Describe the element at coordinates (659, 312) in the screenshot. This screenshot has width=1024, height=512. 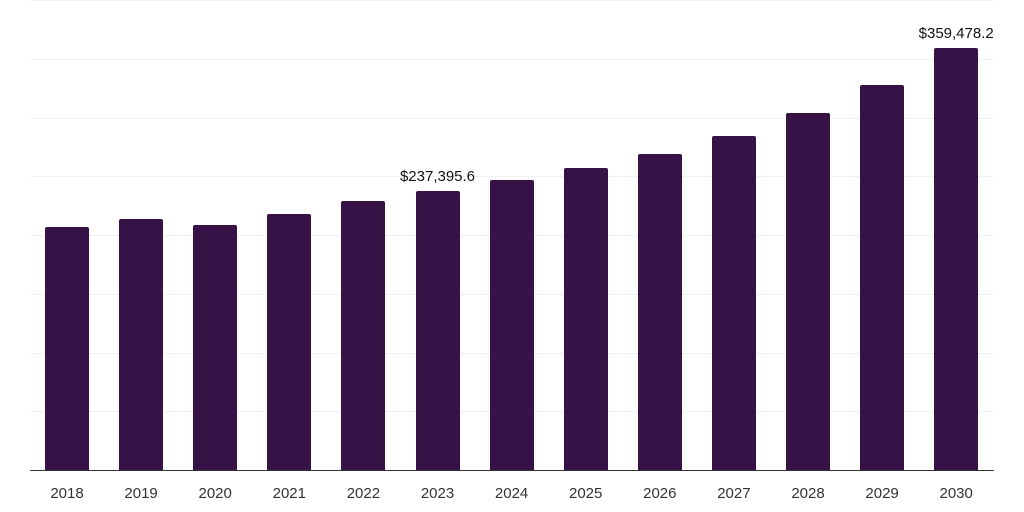
I see `bar-2026` at that location.